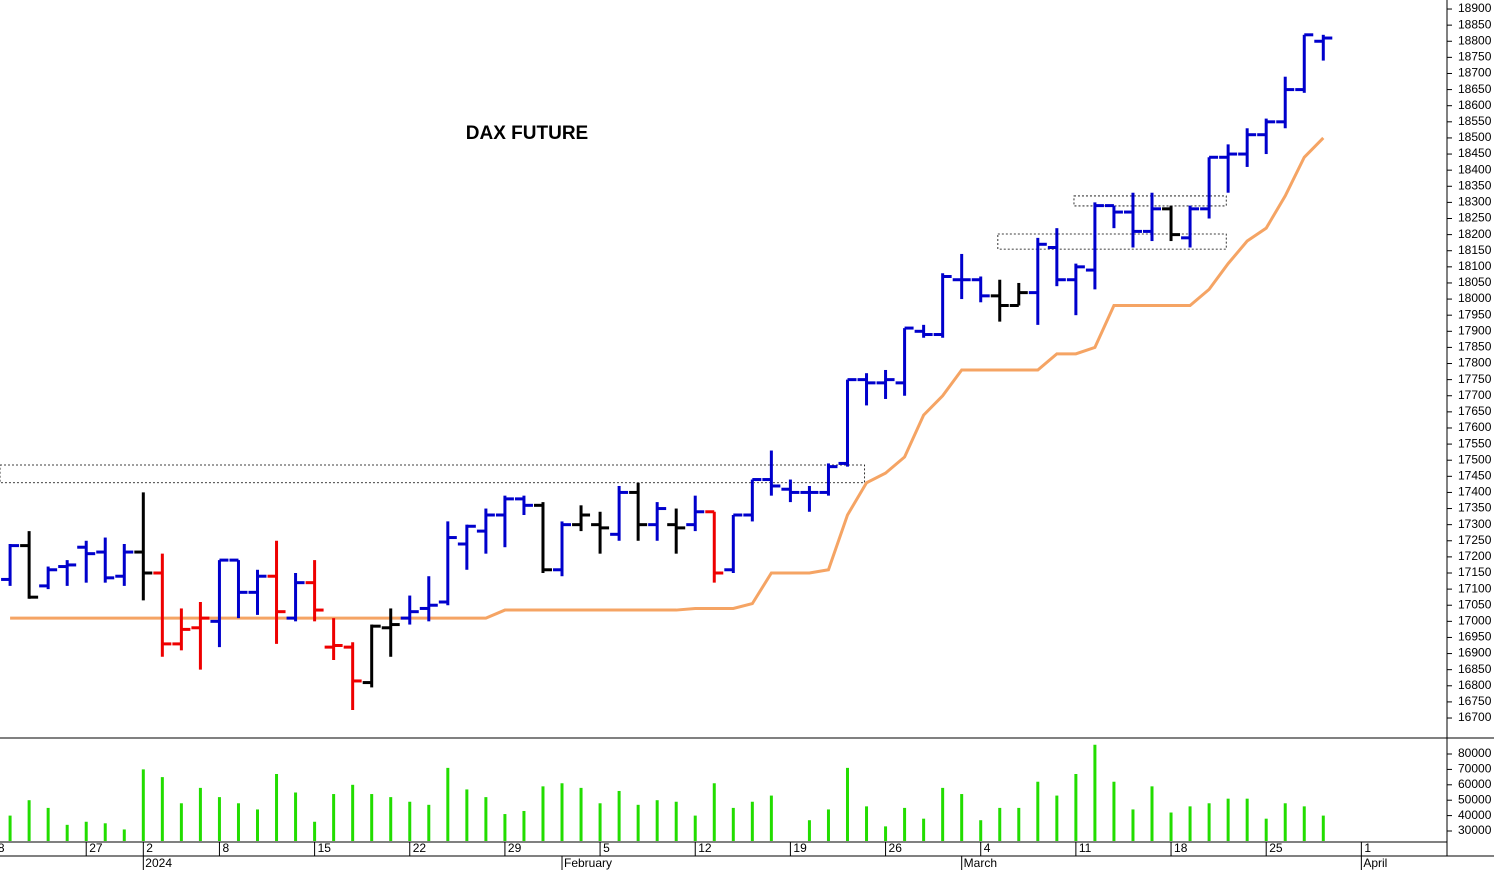  I want to click on y-tick-label: 80000, so click(1475, 753).